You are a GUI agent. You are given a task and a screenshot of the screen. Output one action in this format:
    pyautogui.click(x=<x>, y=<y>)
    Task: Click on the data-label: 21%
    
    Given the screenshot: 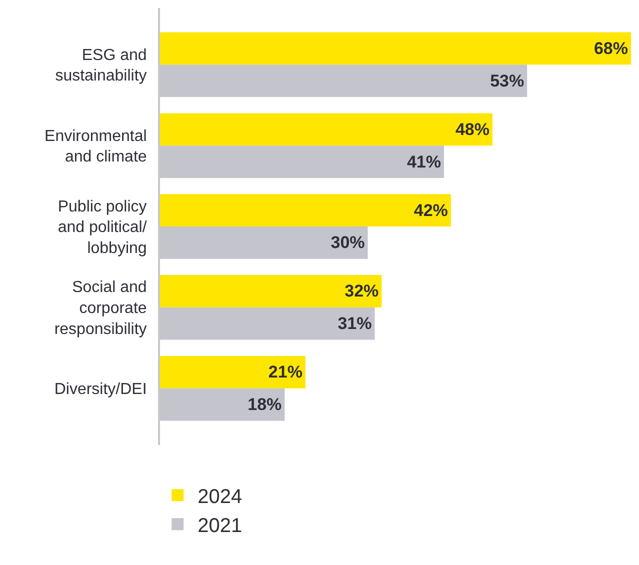 What is the action you would take?
    pyautogui.click(x=285, y=372)
    